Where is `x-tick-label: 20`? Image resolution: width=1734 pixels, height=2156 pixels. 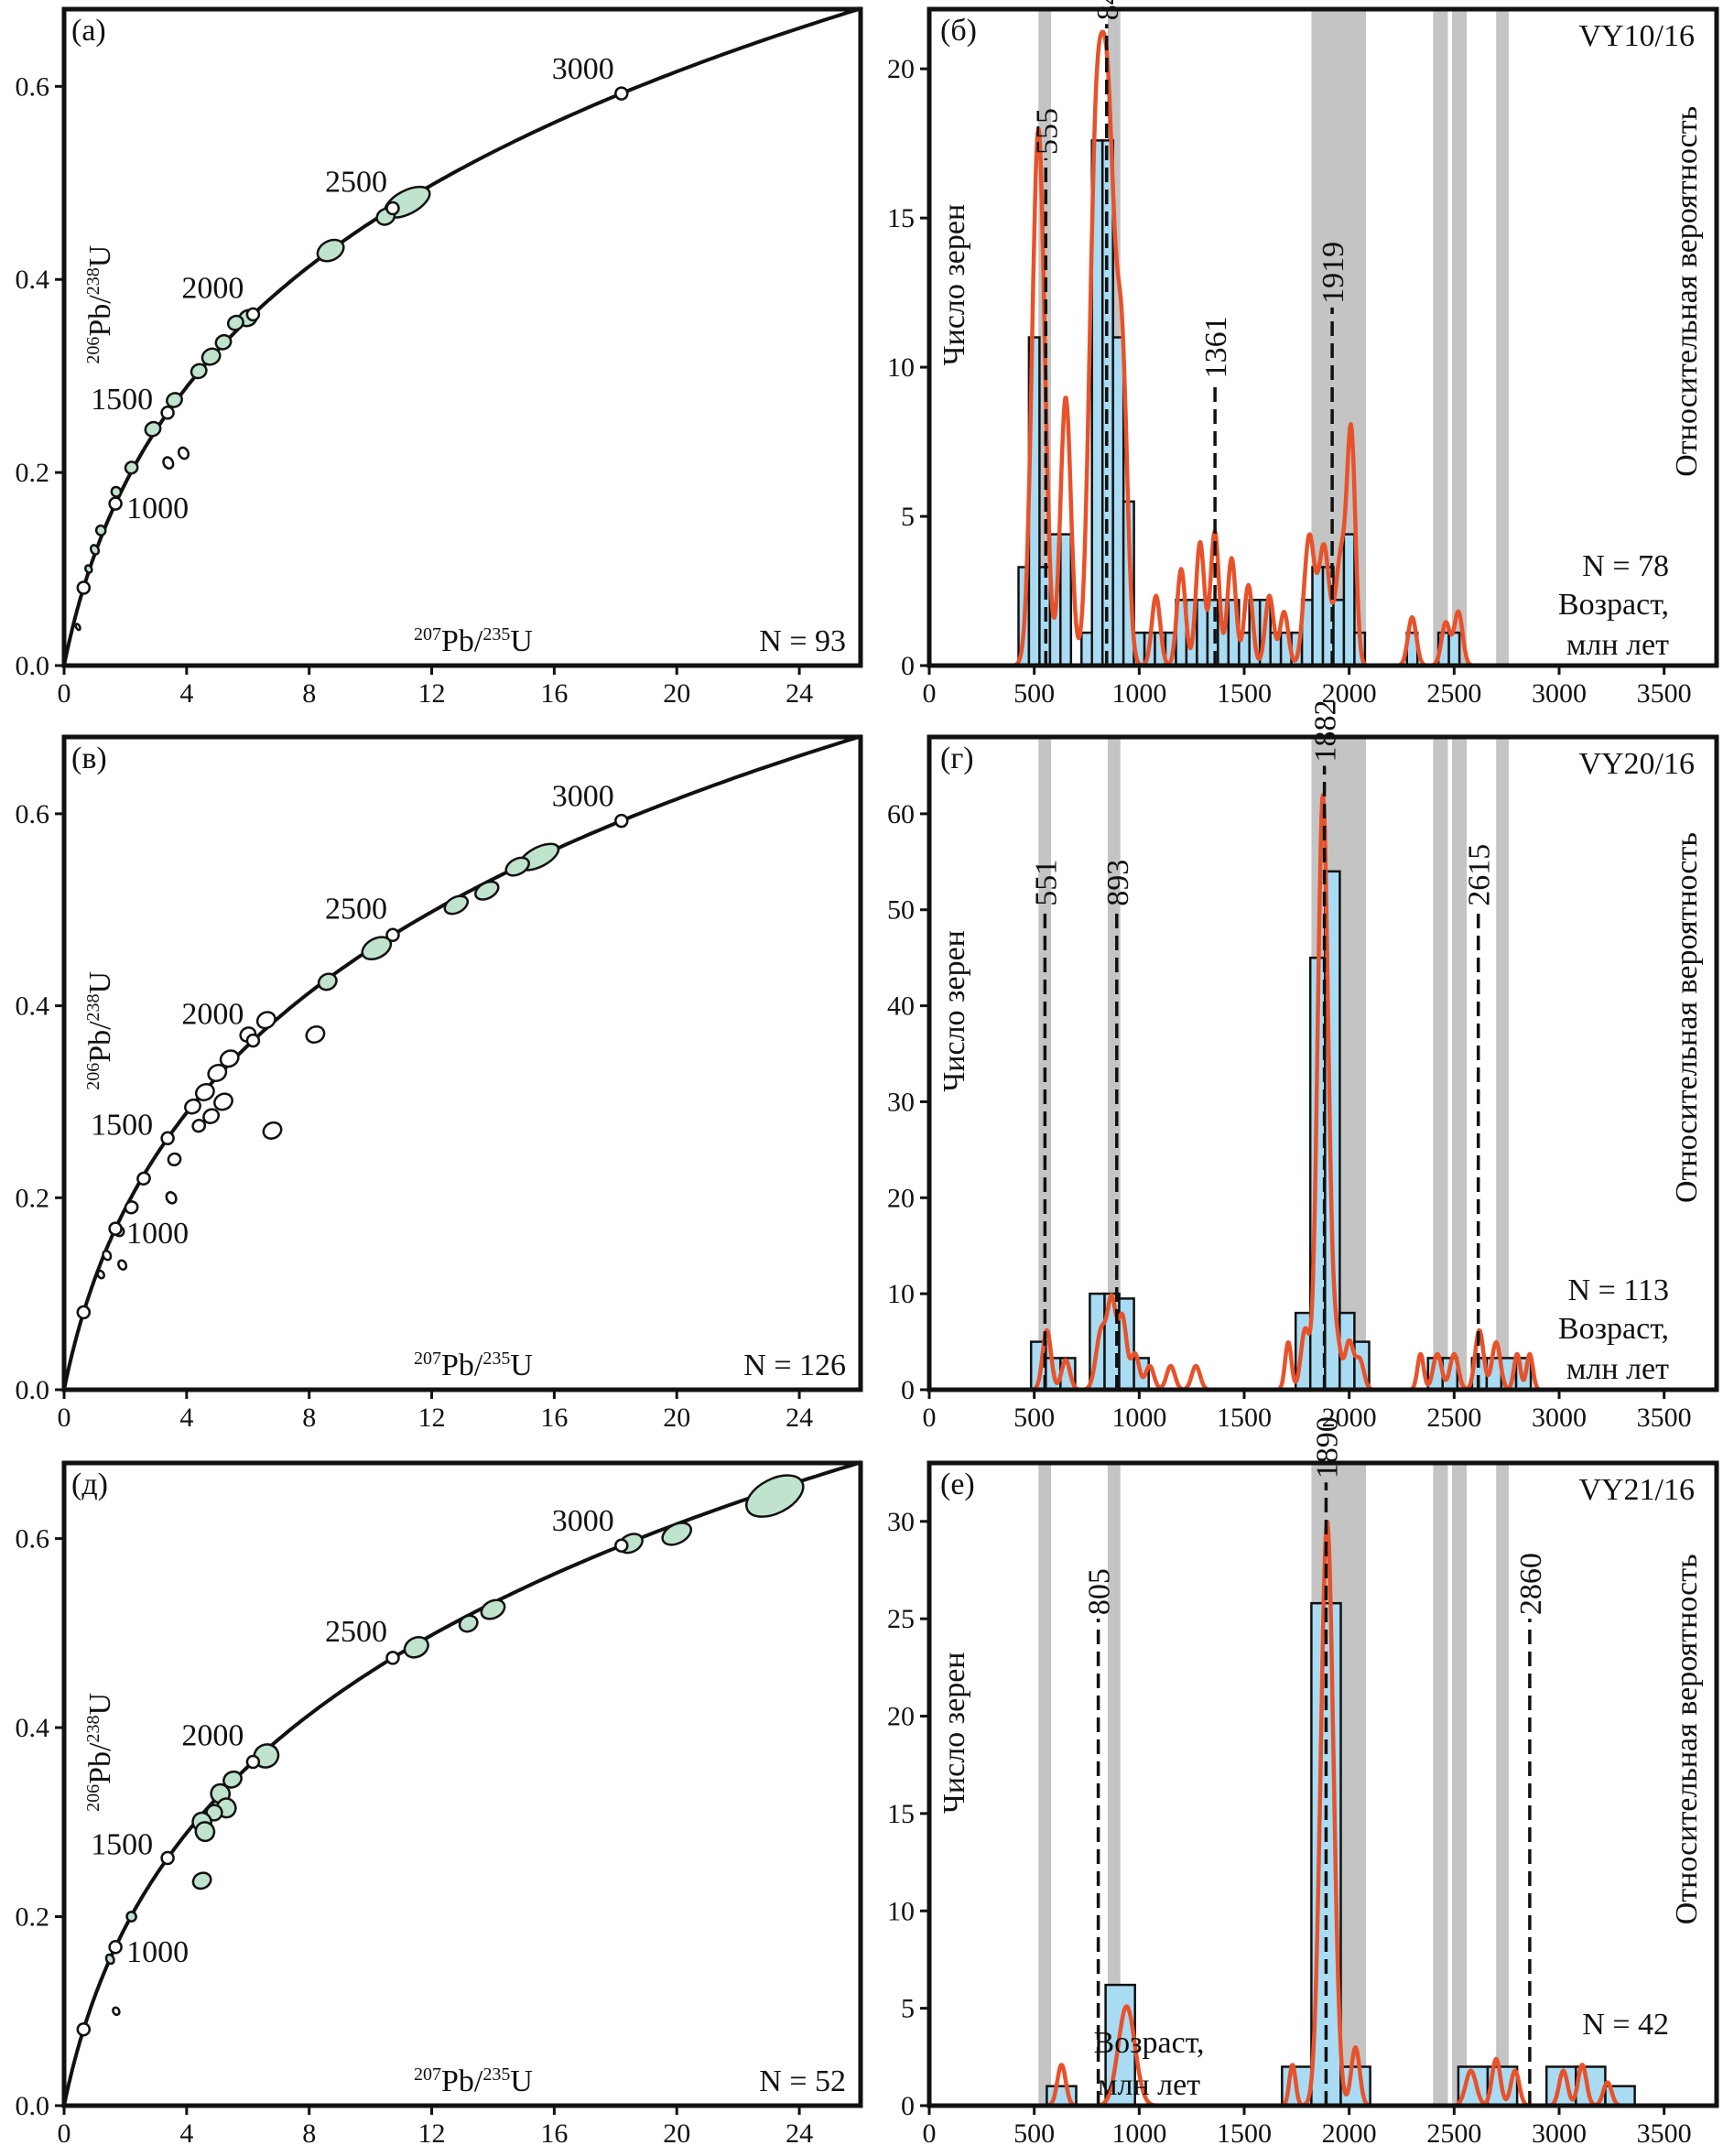 x-tick-label: 20 is located at coordinates (676, 2133).